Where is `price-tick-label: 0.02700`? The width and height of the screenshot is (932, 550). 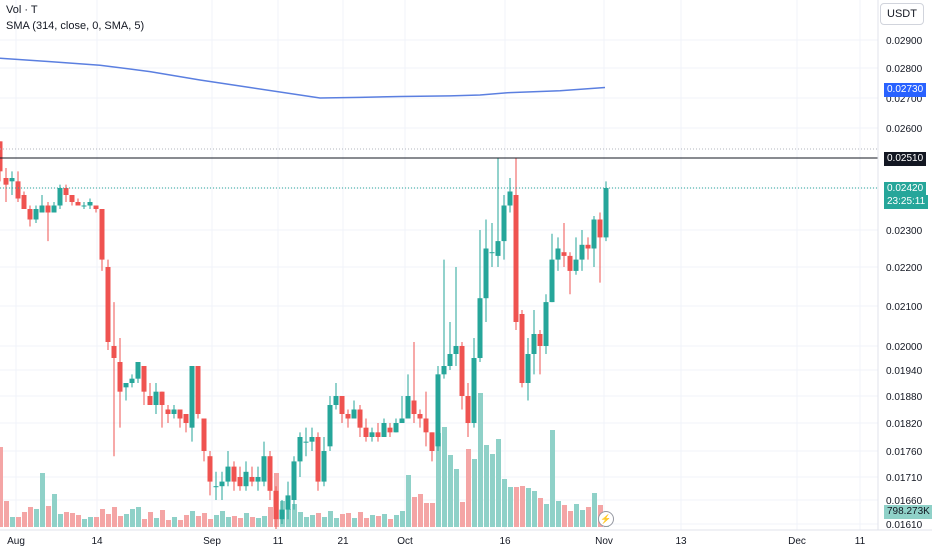
price-tick-label: 0.02700 is located at coordinates (904, 99).